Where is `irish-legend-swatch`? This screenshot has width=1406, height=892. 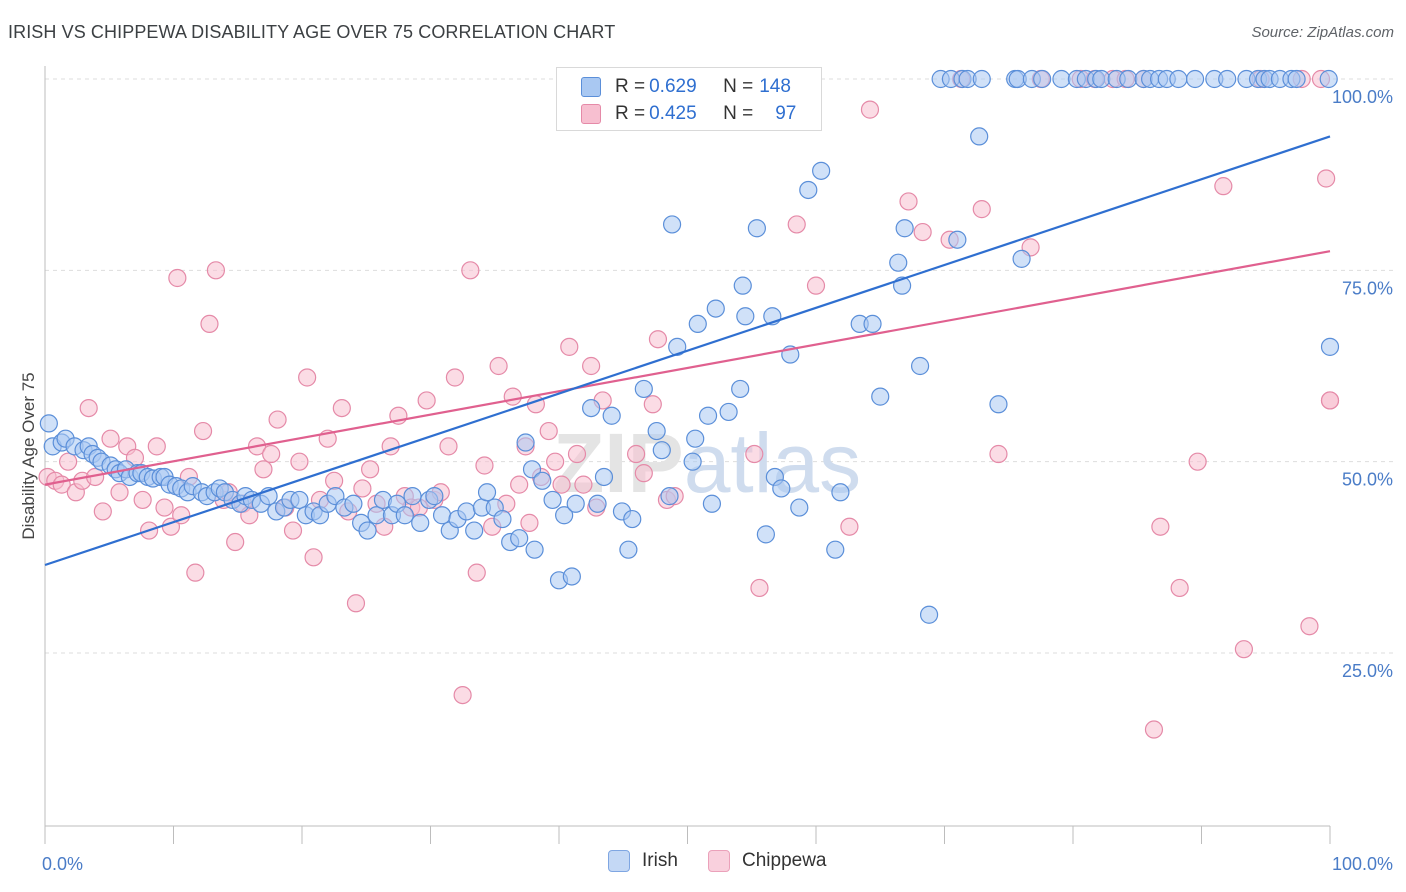 irish-legend-swatch is located at coordinates (619, 861).